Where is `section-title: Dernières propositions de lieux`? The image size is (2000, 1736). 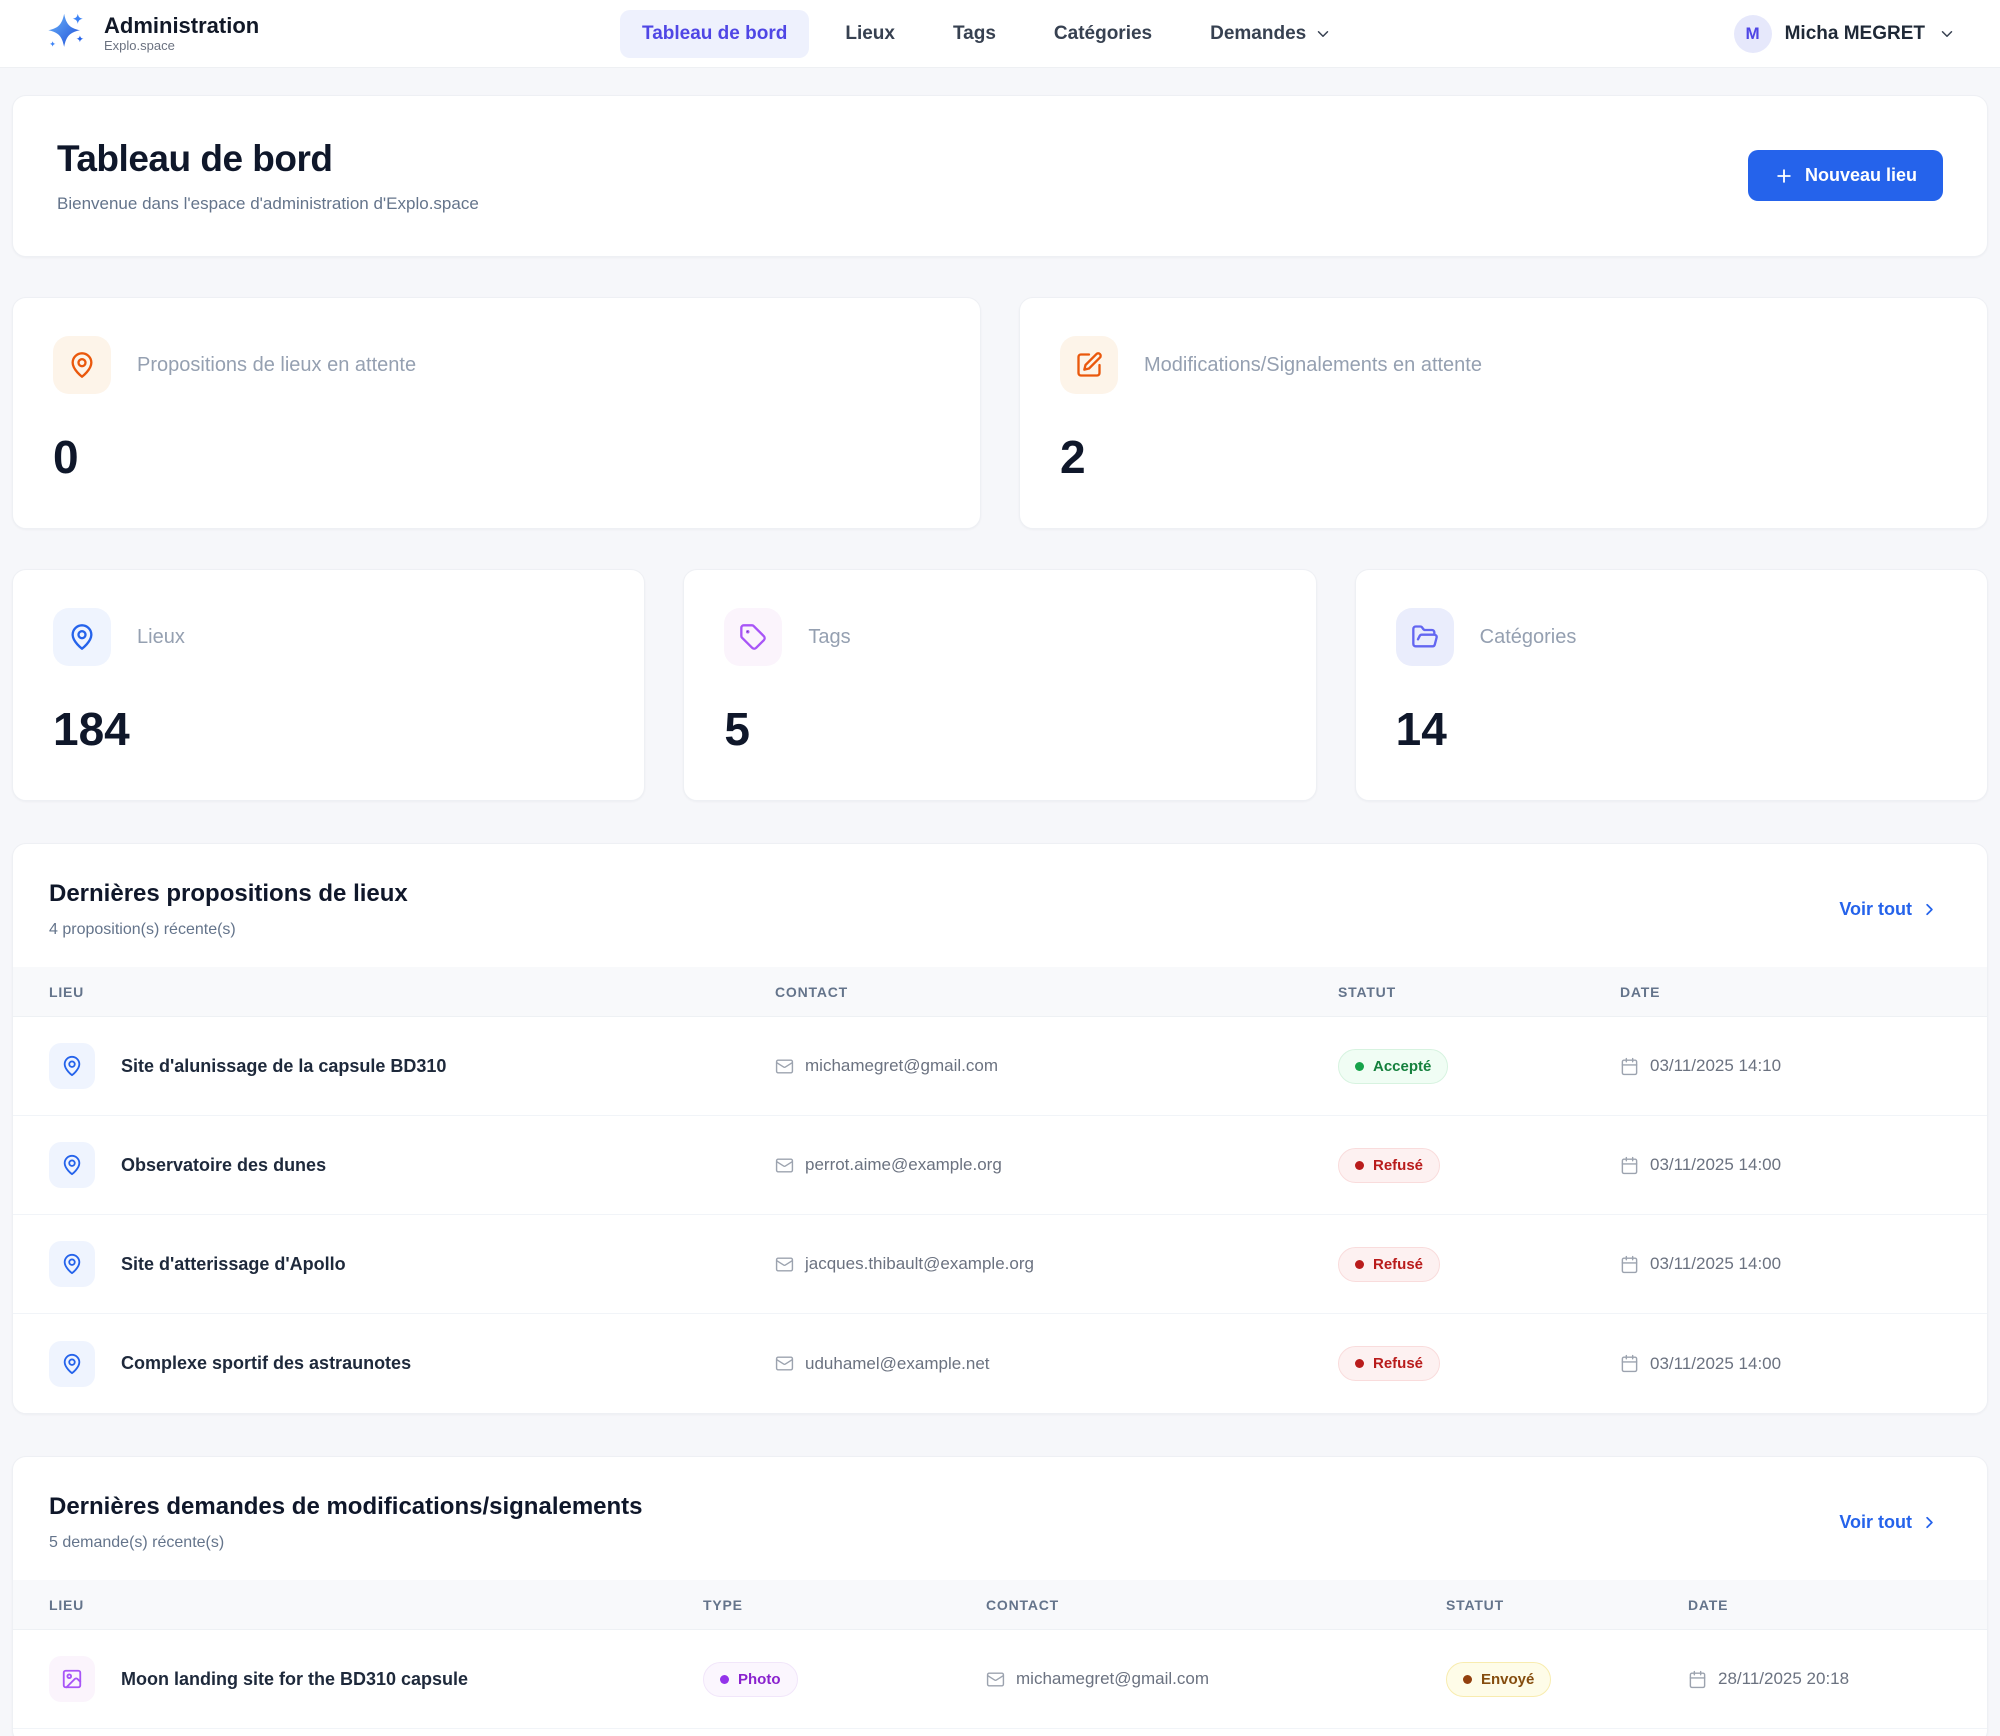
section-title: Dernières propositions de lieux is located at coordinates (228, 893).